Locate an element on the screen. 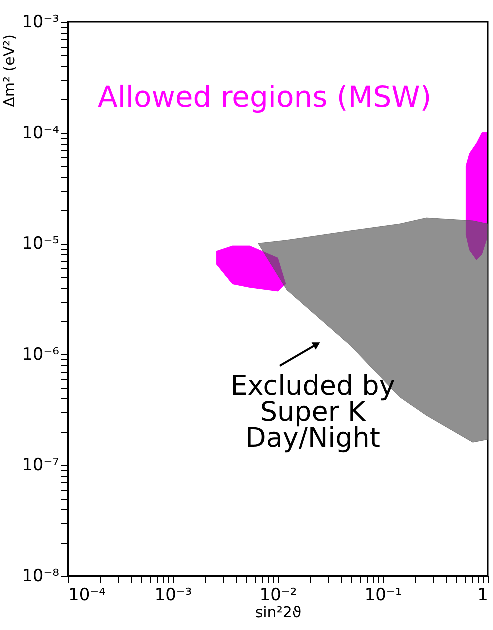  x-tick-label: 10⁻³ is located at coordinates (173, 596).